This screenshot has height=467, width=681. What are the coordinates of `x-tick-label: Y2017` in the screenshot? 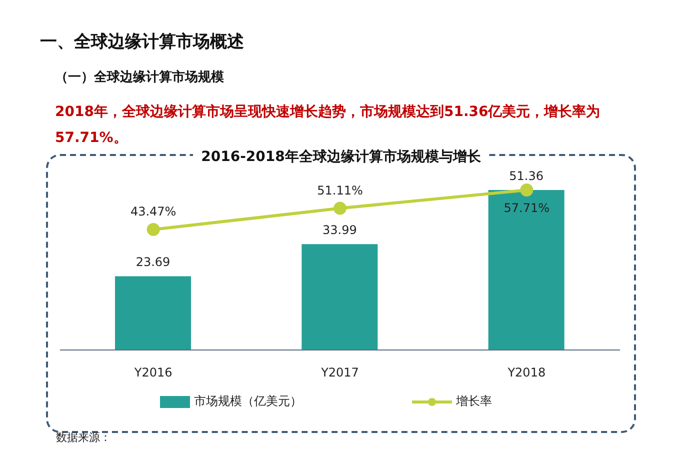 It's located at (339, 373).